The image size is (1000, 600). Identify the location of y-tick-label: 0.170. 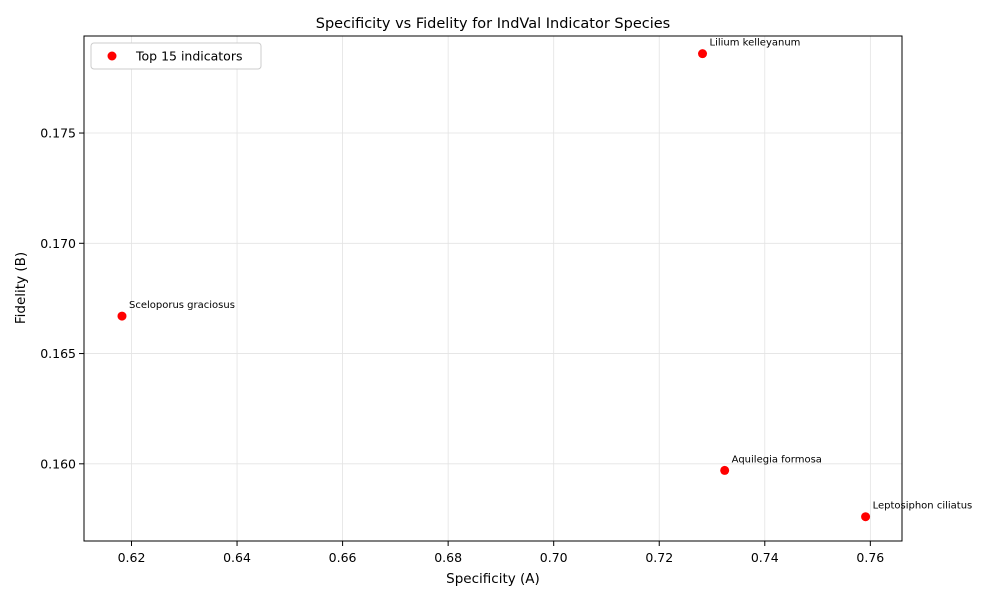
(58, 243).